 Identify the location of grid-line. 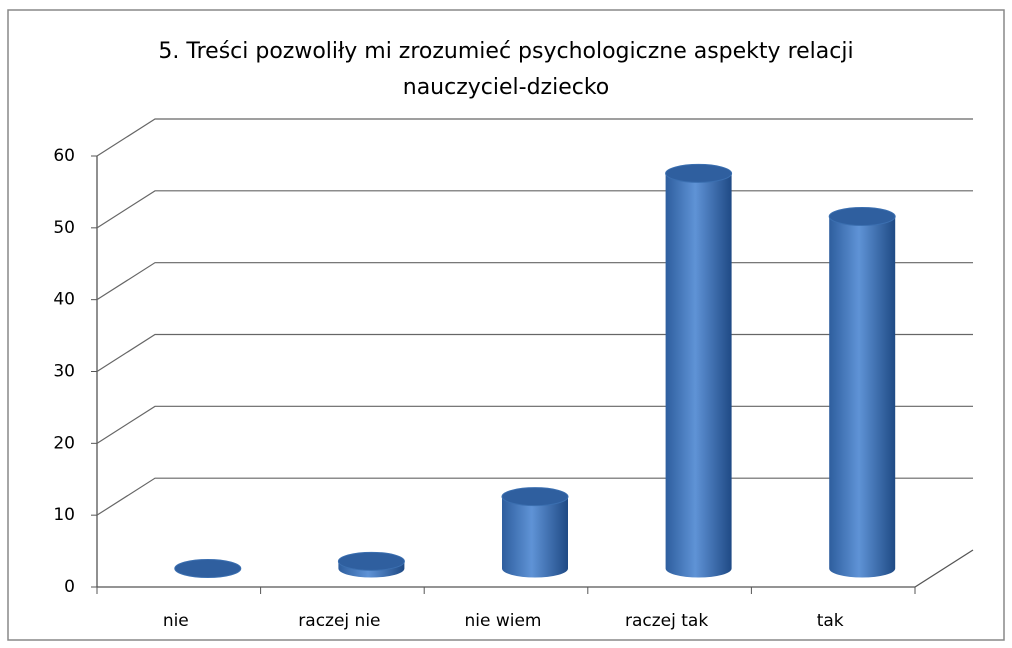
(534, 137).